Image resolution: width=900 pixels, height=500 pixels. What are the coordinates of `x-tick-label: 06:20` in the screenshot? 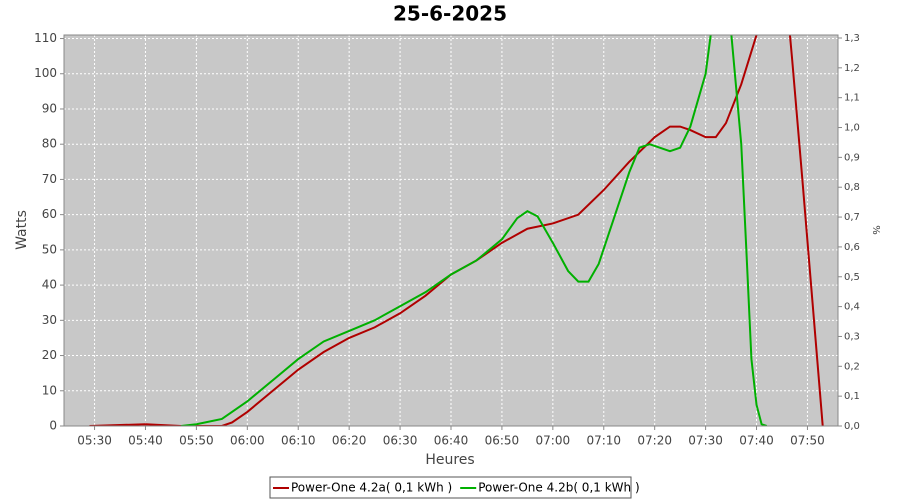 It's located at (349, 441).